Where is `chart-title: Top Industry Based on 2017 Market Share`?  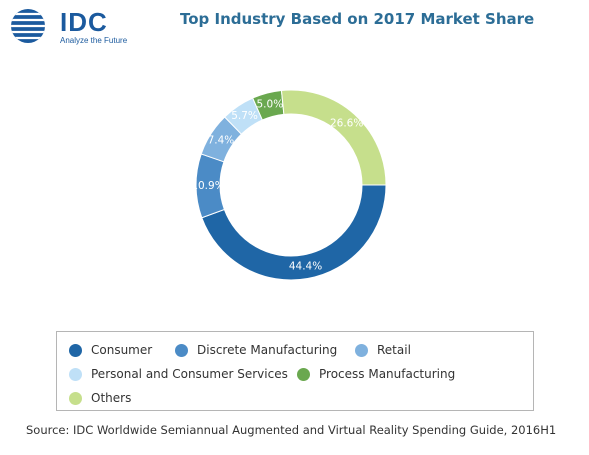
chart-title: Top Industry Based on 2017 Market Share is located at coordinates (357, 19).